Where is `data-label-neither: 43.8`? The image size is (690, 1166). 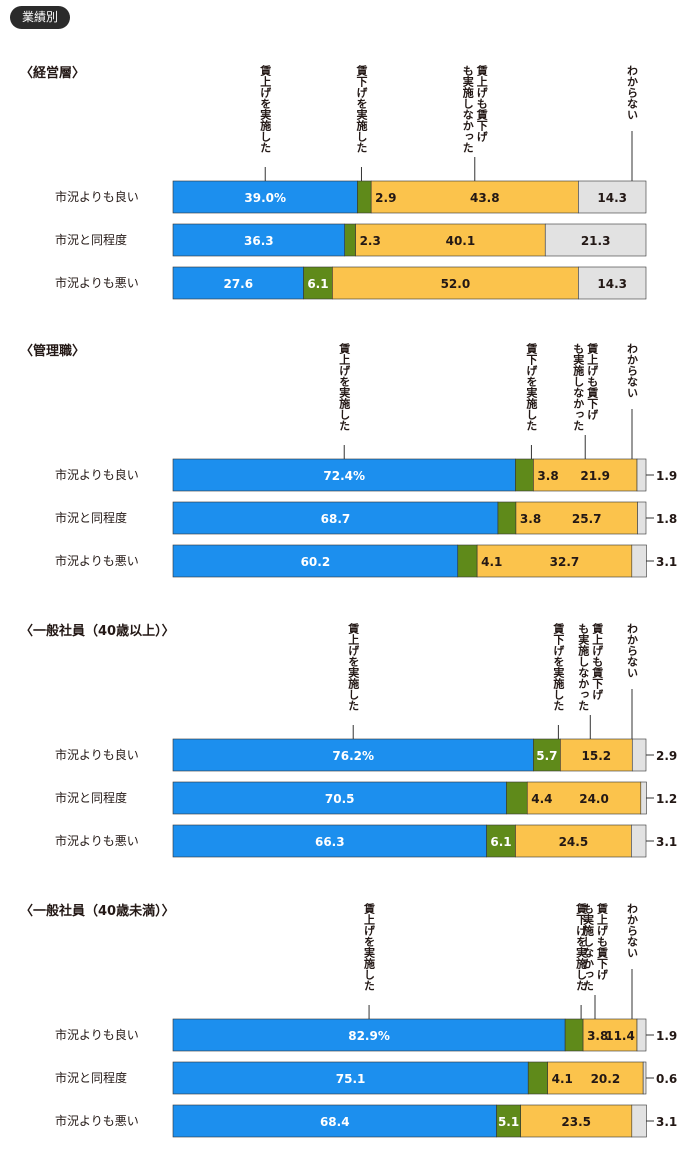 data-label-neither: 43.8 is located at coordinates (485, 198).